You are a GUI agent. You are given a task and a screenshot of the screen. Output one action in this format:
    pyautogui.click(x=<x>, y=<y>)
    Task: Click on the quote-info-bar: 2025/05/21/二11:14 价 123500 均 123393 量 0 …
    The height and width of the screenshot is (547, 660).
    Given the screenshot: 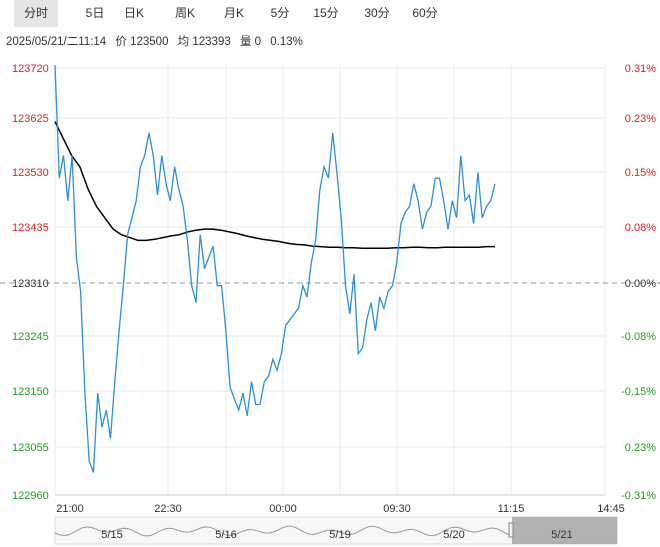 What is the action you would take?
    pyautogui.click(x=157, y=41)
    